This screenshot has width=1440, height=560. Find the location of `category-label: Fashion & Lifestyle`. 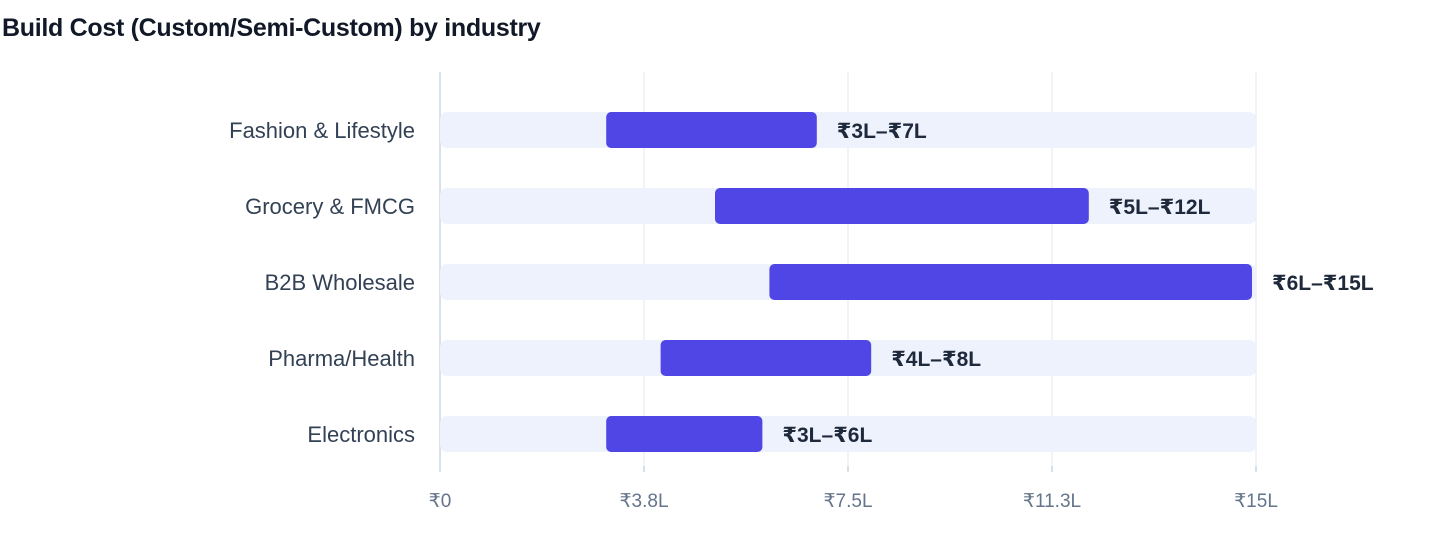

category-label: Fashion & Lifestyle is located at coordinates (322, 130).